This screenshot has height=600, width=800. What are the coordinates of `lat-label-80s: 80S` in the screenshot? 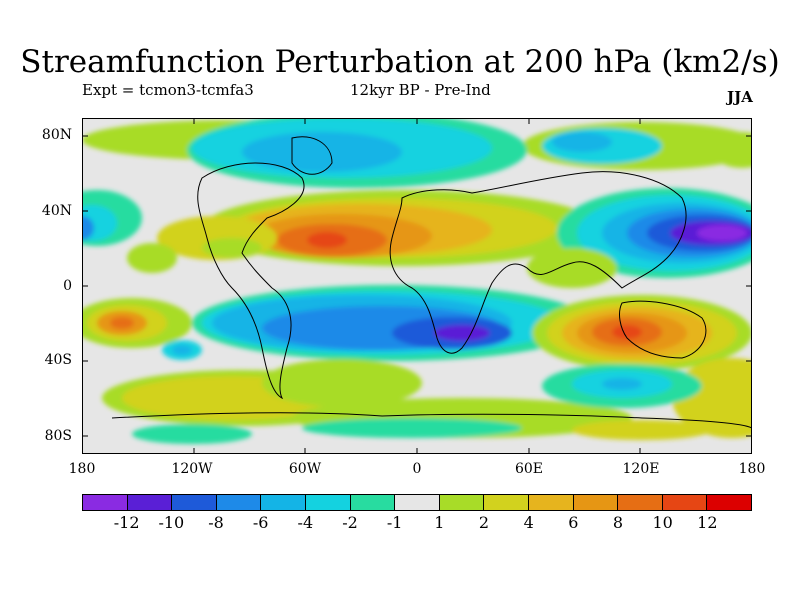 It's located at (58, 436).